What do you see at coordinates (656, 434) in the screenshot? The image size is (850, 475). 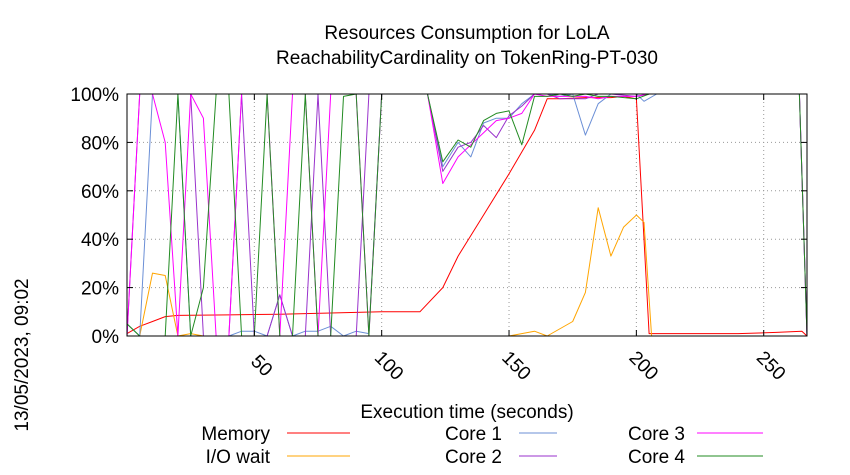 I see `legend-label-core-3: Core 3` at bounding box center [656, 434].